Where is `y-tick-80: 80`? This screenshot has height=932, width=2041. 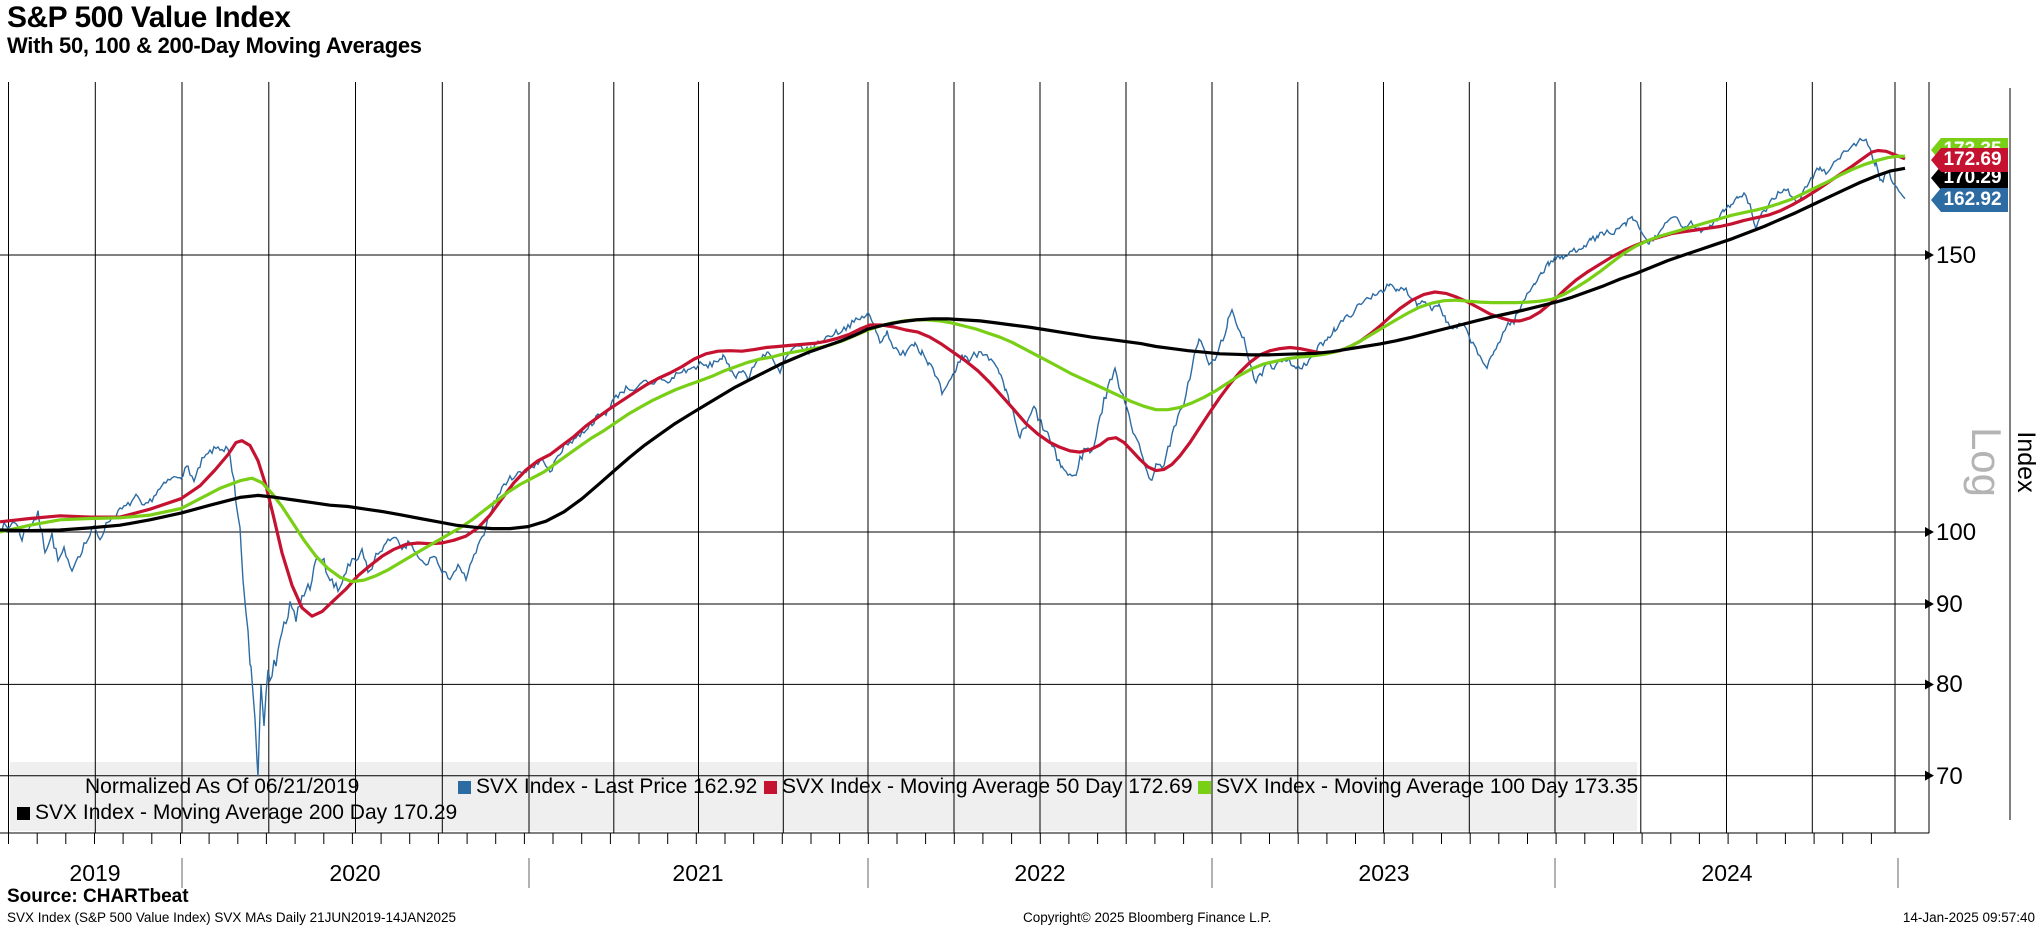 y-tick-80: 80 is located at coordinates (1949, 684).